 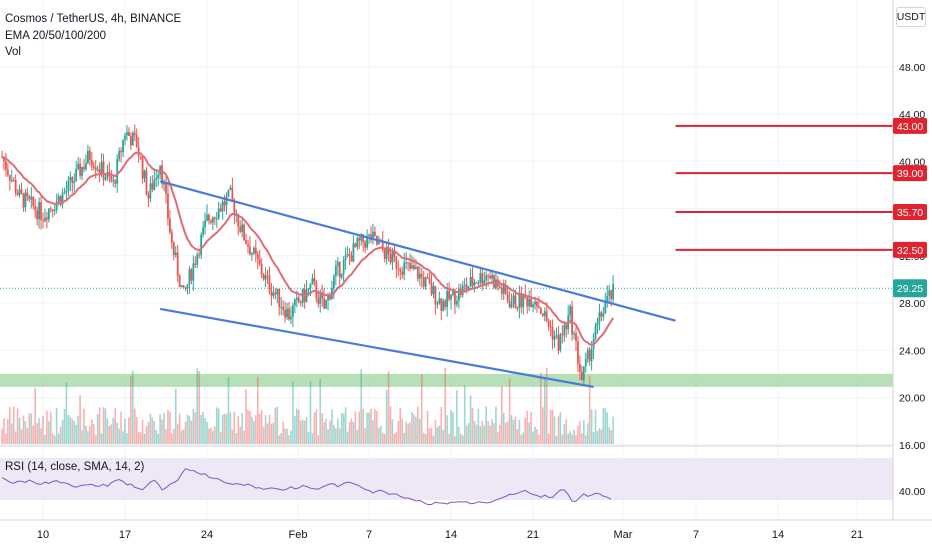 I want to click on channel-upper-trendline, so click(x=417, y=251).